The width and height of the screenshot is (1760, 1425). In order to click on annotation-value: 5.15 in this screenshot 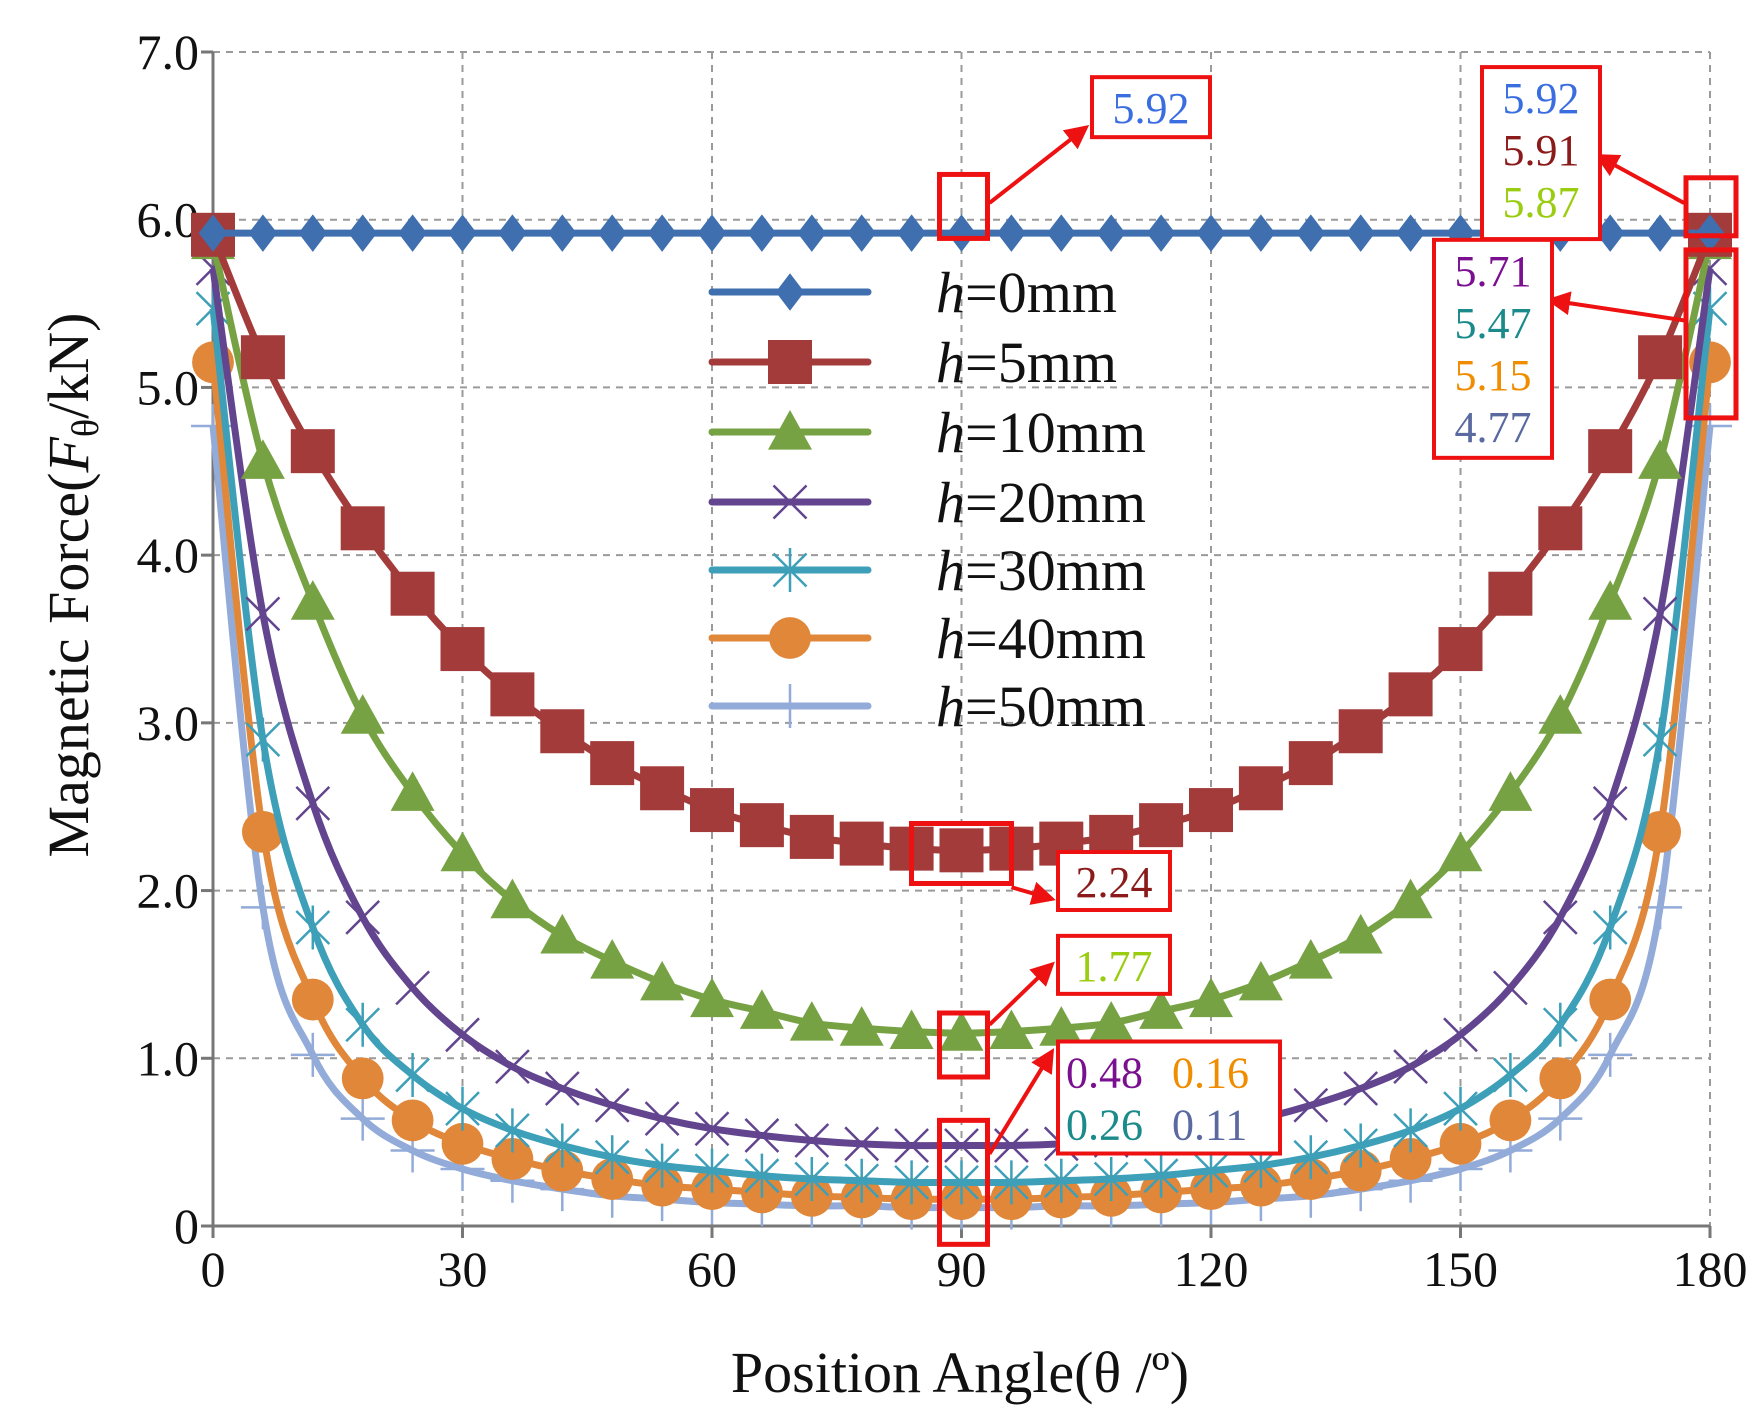, I will do `click(1493, 375)`.